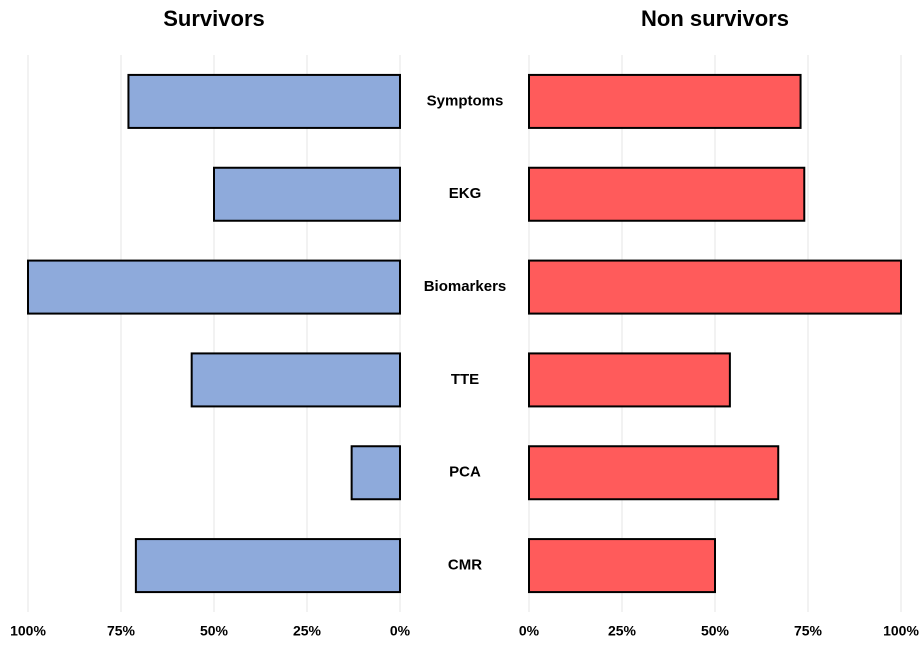  I want to click on panel-title: Survivors, so click(214, 18).